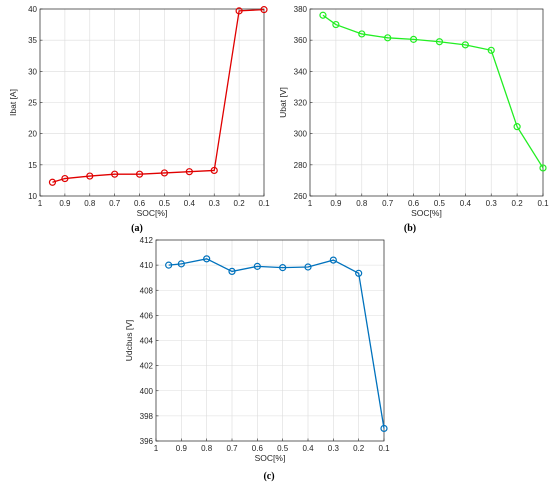 The width and height of the screenshot is (550, 486). I want to click on y-tick-label: 360, so click(301, 40).